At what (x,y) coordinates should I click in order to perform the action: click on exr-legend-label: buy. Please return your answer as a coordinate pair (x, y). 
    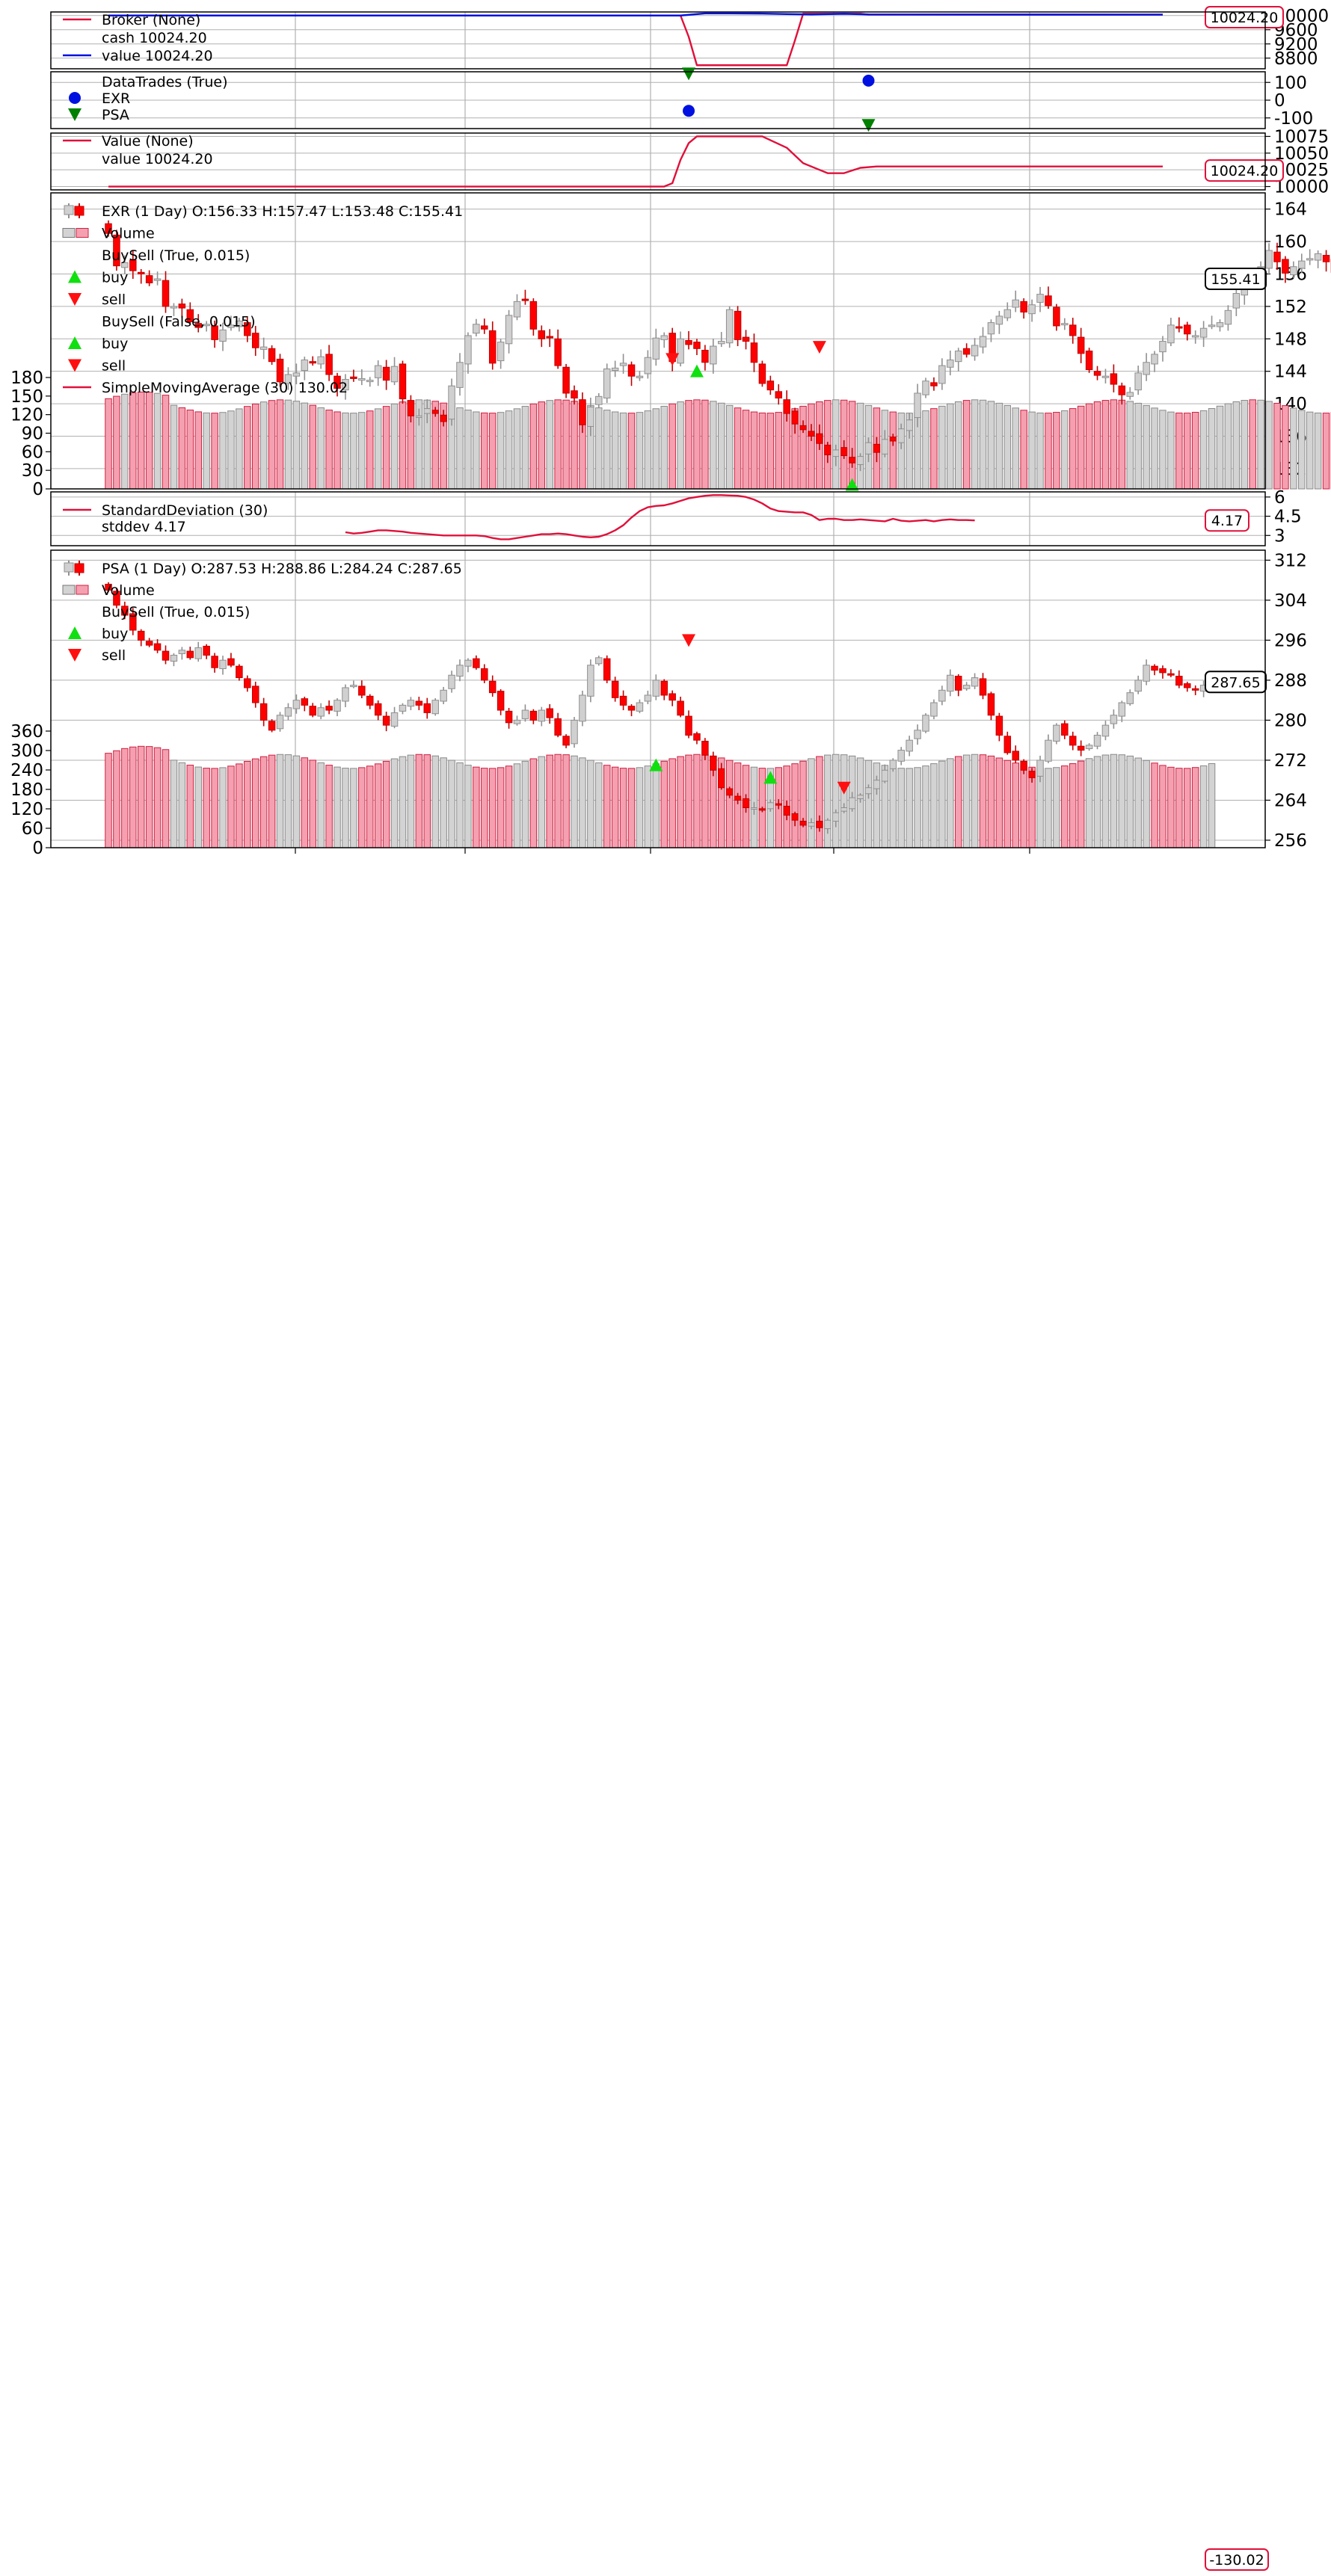
    Looking at the image, I should click on (115, 344).